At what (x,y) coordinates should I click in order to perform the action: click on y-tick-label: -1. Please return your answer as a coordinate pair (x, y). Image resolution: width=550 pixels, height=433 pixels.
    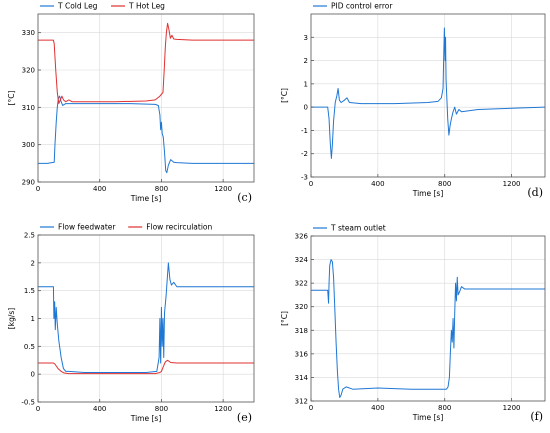
    Looking at the image, I should click on (304, 131).